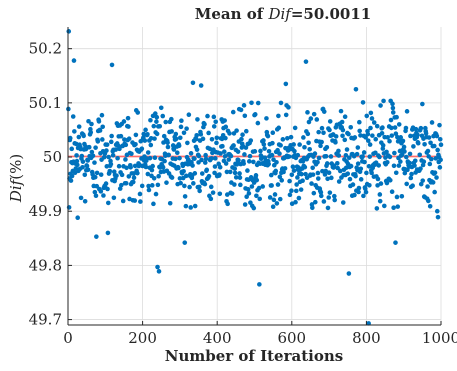  Describe the element at coordinates (45, 320) in the screenshot. I see `y-tick-label: 49.7` at that location.